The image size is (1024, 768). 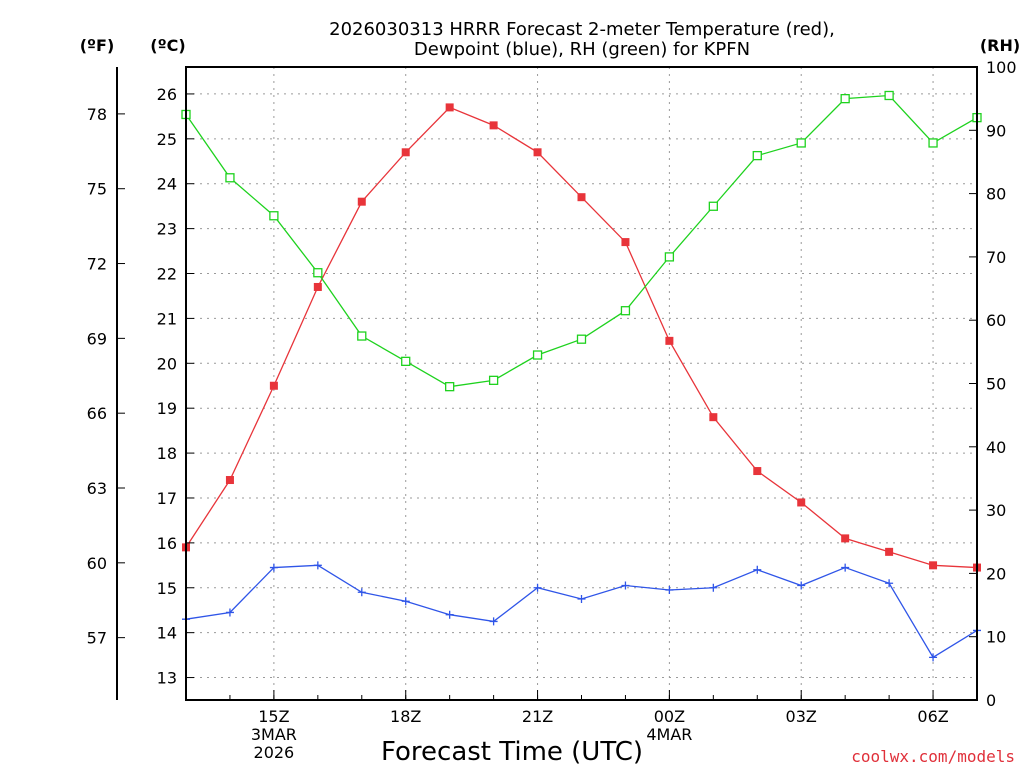 What do you see at coordinates (97, 563) in the screenshot?
I see `fahrenheit-tick-label: 60` at bounding box center [97, 563].